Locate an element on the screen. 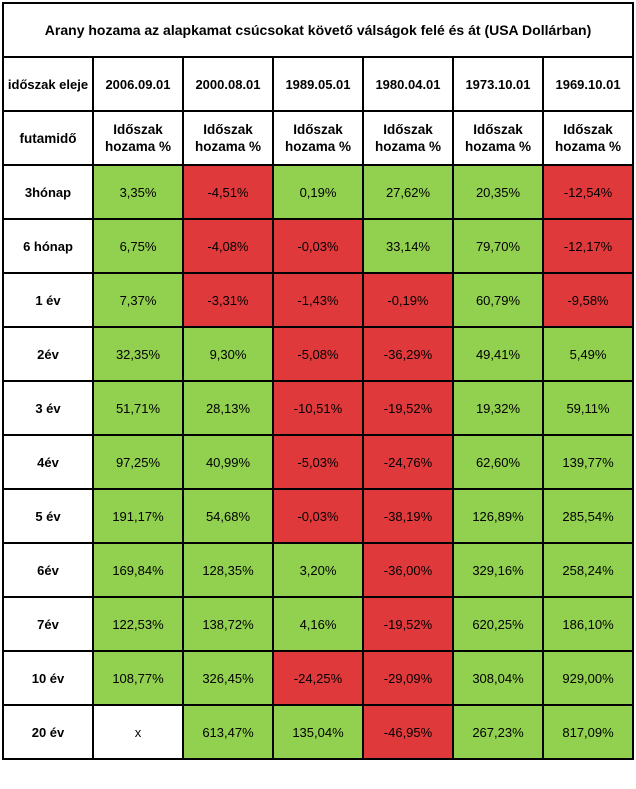  return-cell: 3,20% is located at coordinates (318, 570).